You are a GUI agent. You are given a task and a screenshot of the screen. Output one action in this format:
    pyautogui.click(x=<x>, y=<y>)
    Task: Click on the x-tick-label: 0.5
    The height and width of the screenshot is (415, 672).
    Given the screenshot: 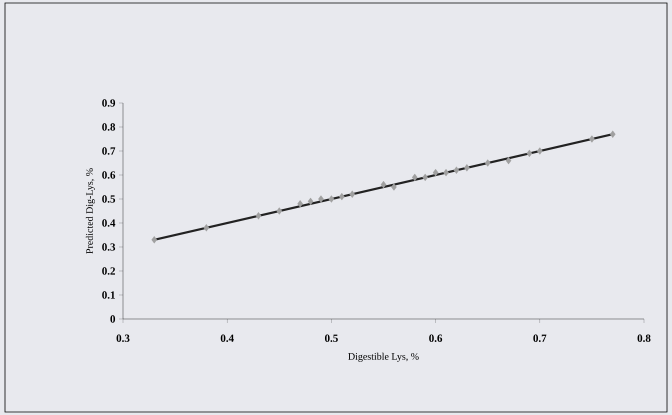 What is the action you would take?
    pyautogui.click(x=331, y=338)
    